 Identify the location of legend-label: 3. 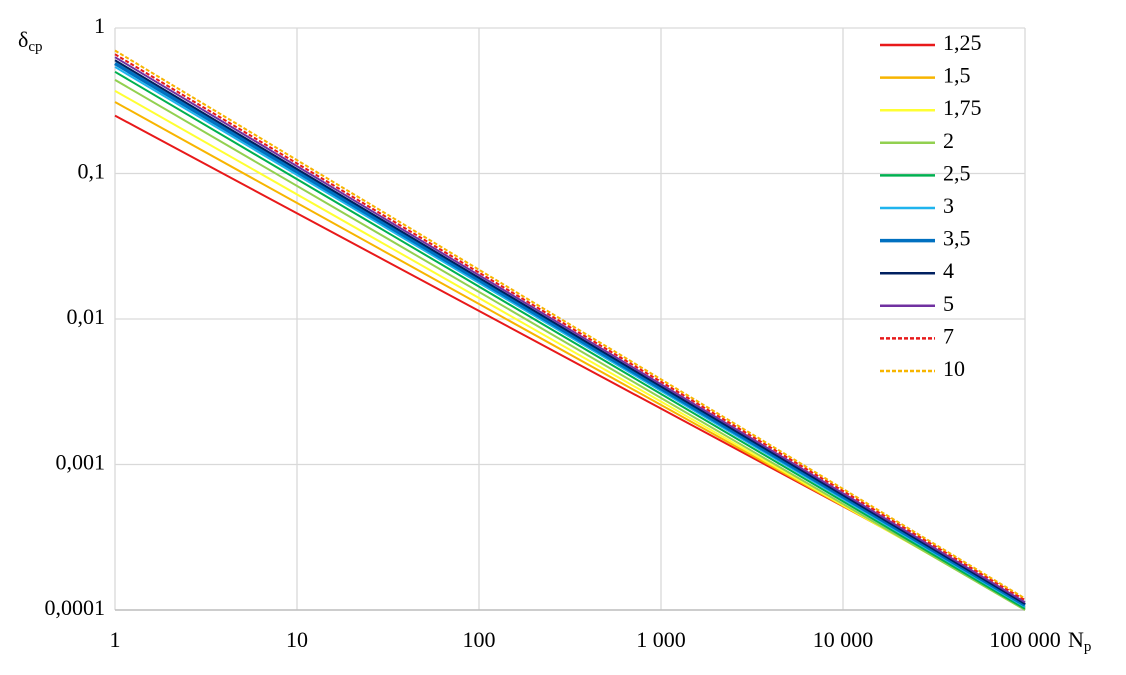
(948, 205).